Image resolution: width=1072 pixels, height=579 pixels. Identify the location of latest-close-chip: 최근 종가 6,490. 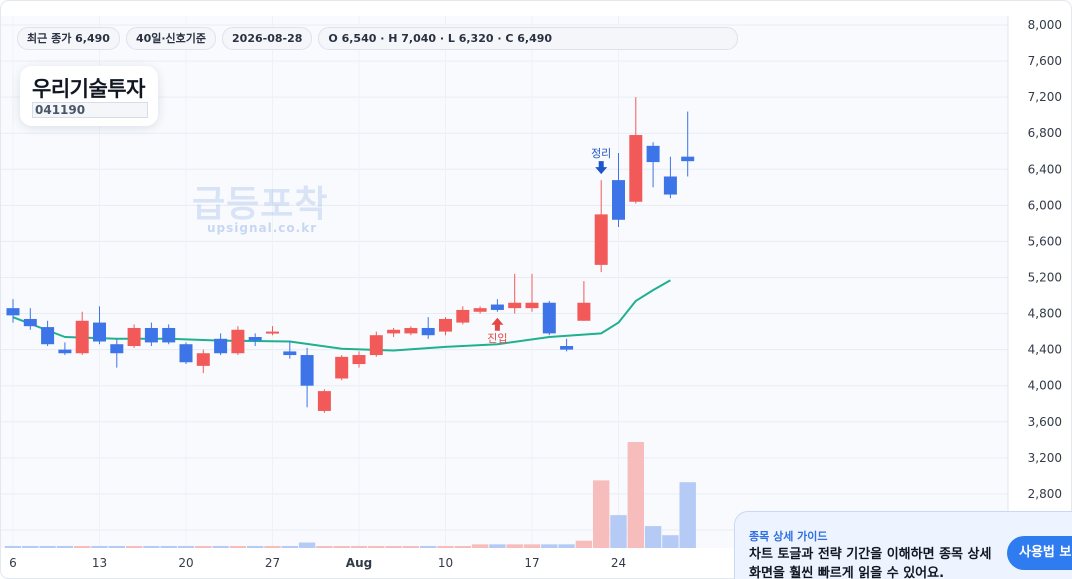
(68, 38).